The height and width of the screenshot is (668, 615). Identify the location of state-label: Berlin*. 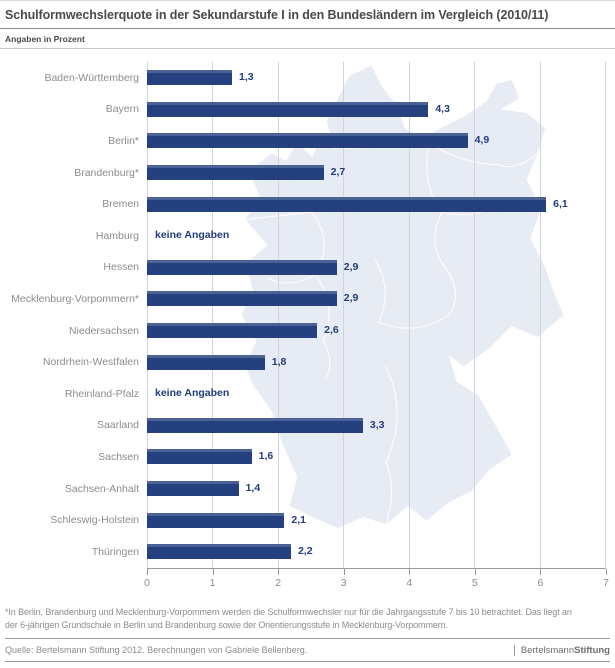
(123, 140).